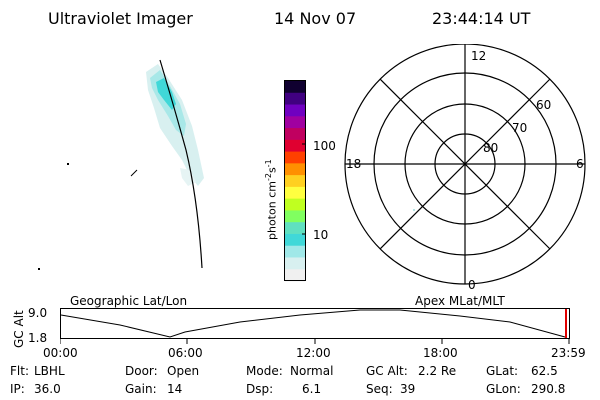 Image resolution: width=600 pixels, height=400 pixels. I want to click on x-tick-0: 00:00, so click(60, 353).